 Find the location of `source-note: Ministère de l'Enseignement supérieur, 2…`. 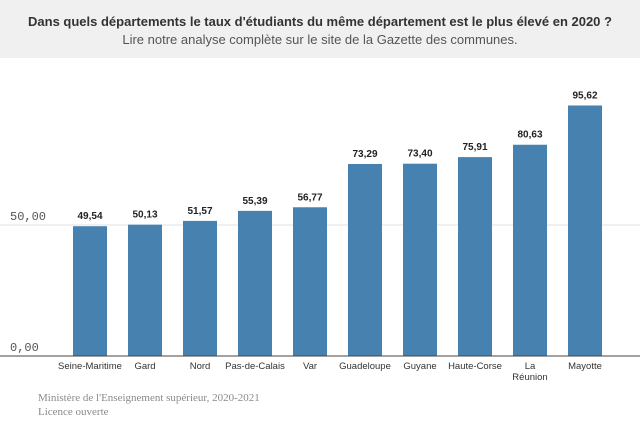

source-note: Ministère de l'Enseignement supérieur, 2… is located at coordinates (149, 398).